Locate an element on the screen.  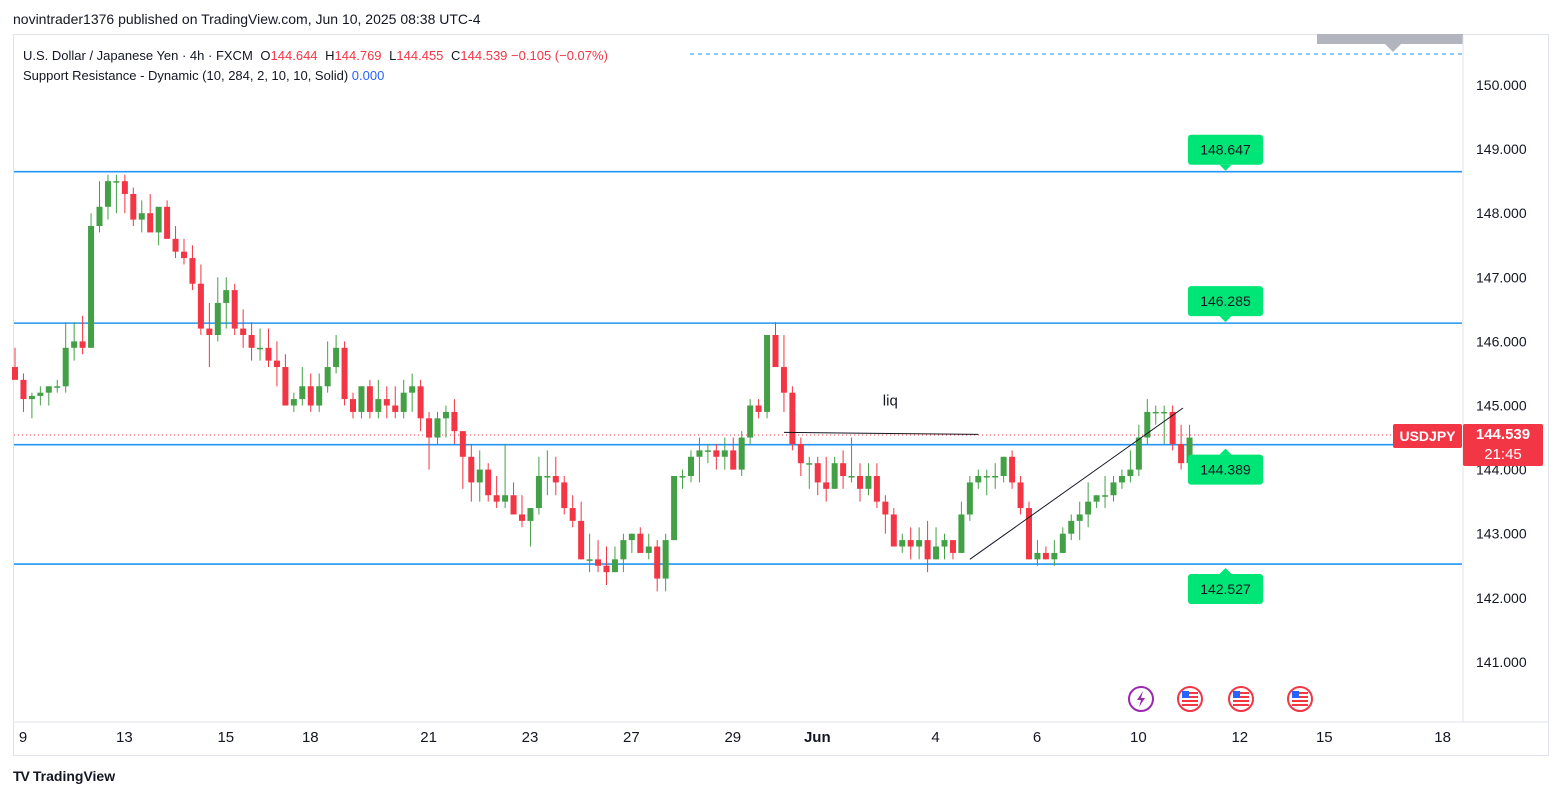
scroll-tab is located at coordinates (1390, 39).